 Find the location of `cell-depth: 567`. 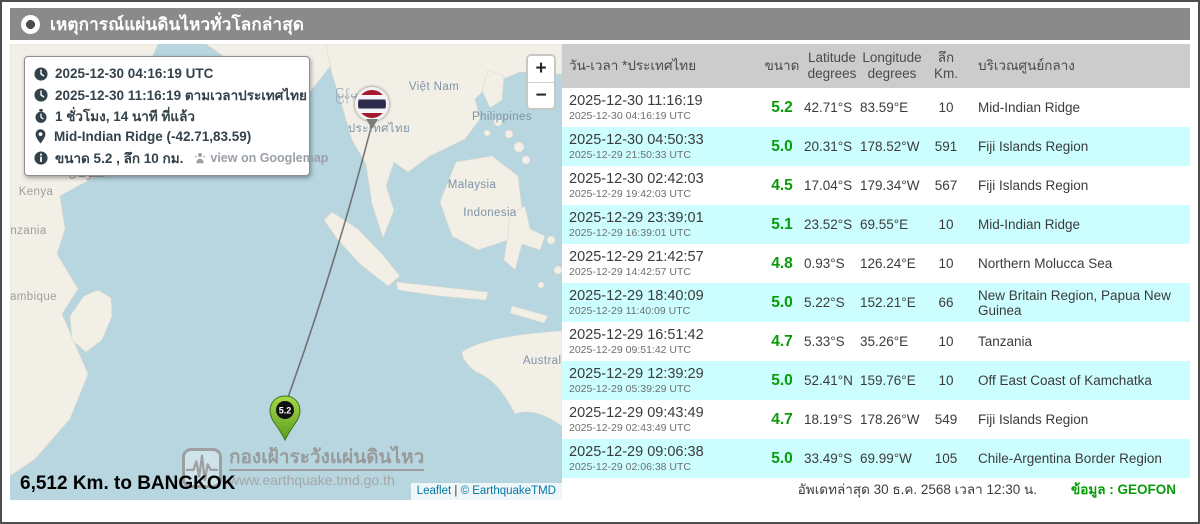

cell-depth: 567 is located at coordinates (946, 185).